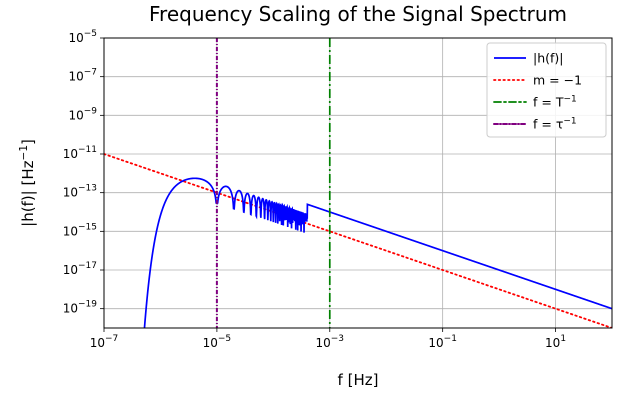 The image size is (624, 394). Describe the element at coordinates (329, 342) in the screenshot. I see `x-tick-label: 10⁻³` at that location.